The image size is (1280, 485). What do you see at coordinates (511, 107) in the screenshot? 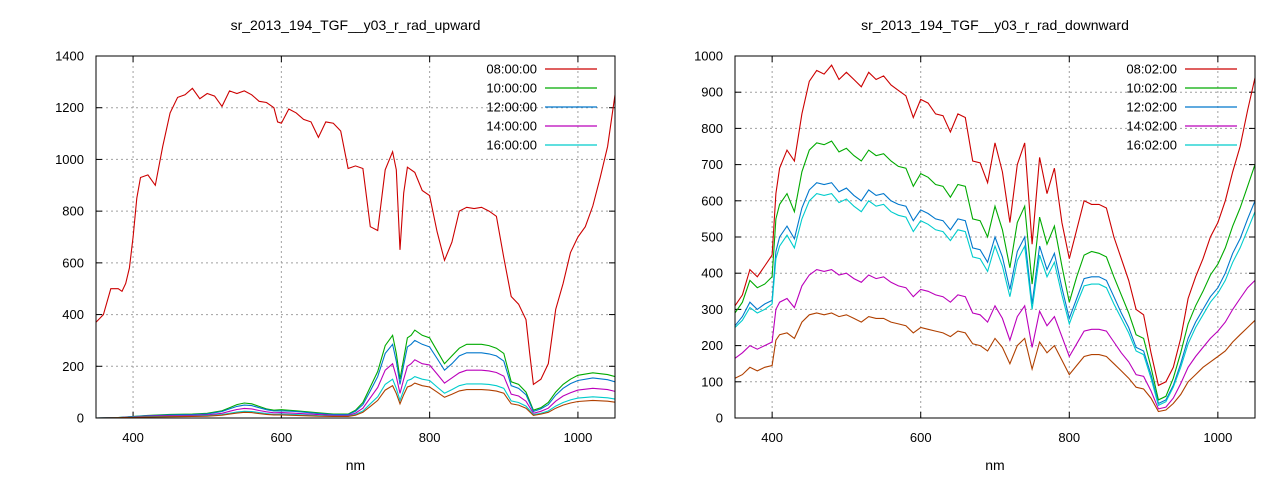
I see `legend-label: 12:00:00` at bounding box center [511, 107].